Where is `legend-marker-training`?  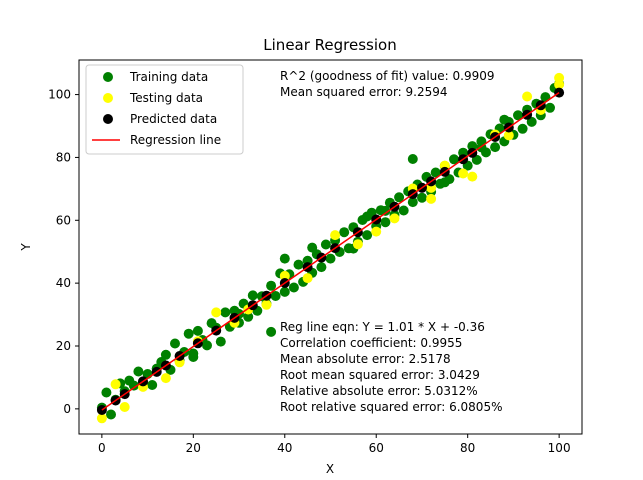 legend-marker-training is located at coordinates (108, 77).